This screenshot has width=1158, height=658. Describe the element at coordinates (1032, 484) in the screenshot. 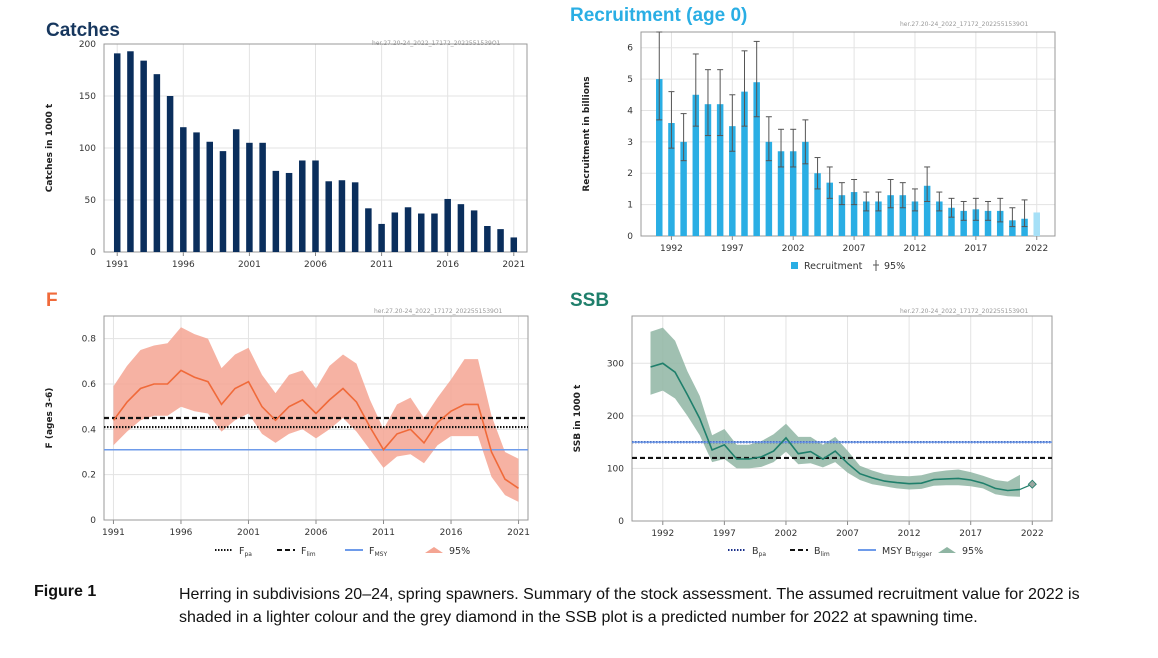

I see `ssb-predicted-marker` at that location.